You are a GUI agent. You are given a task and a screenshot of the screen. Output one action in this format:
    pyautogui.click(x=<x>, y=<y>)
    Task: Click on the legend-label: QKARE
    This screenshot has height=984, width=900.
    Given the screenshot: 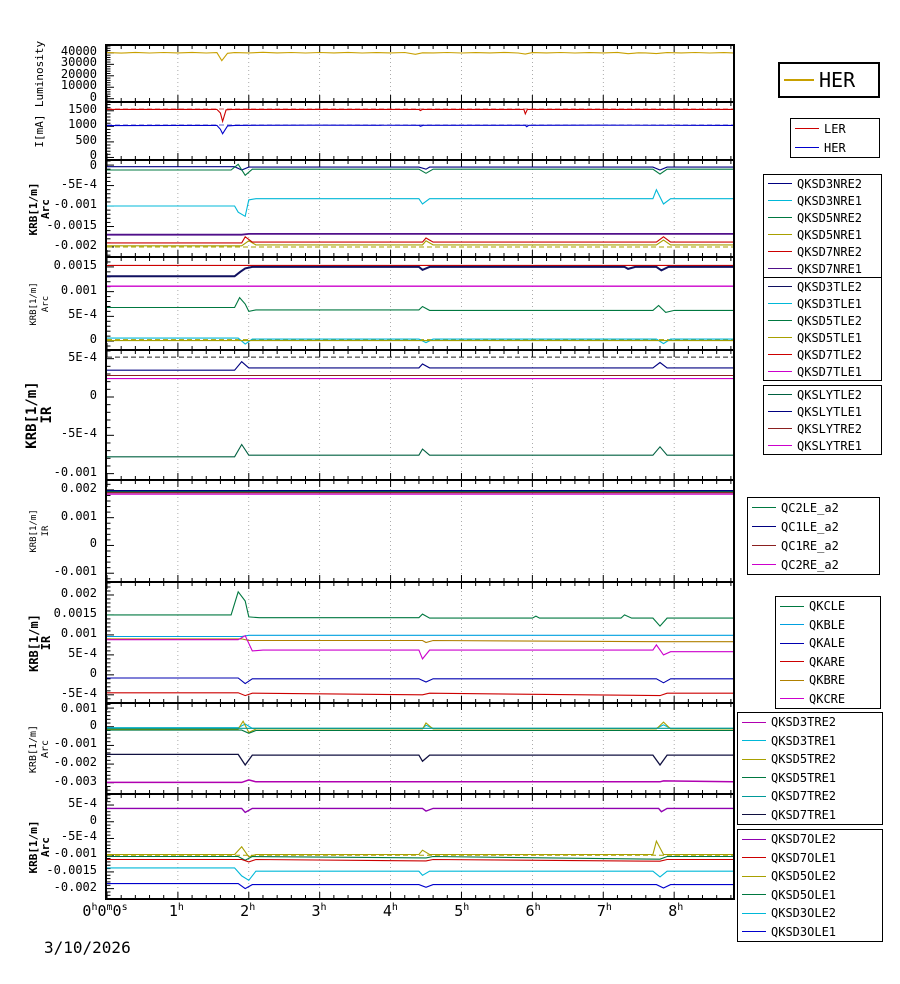 What is the action you would take?
    pyautogui.click(x=827, y=661)
    